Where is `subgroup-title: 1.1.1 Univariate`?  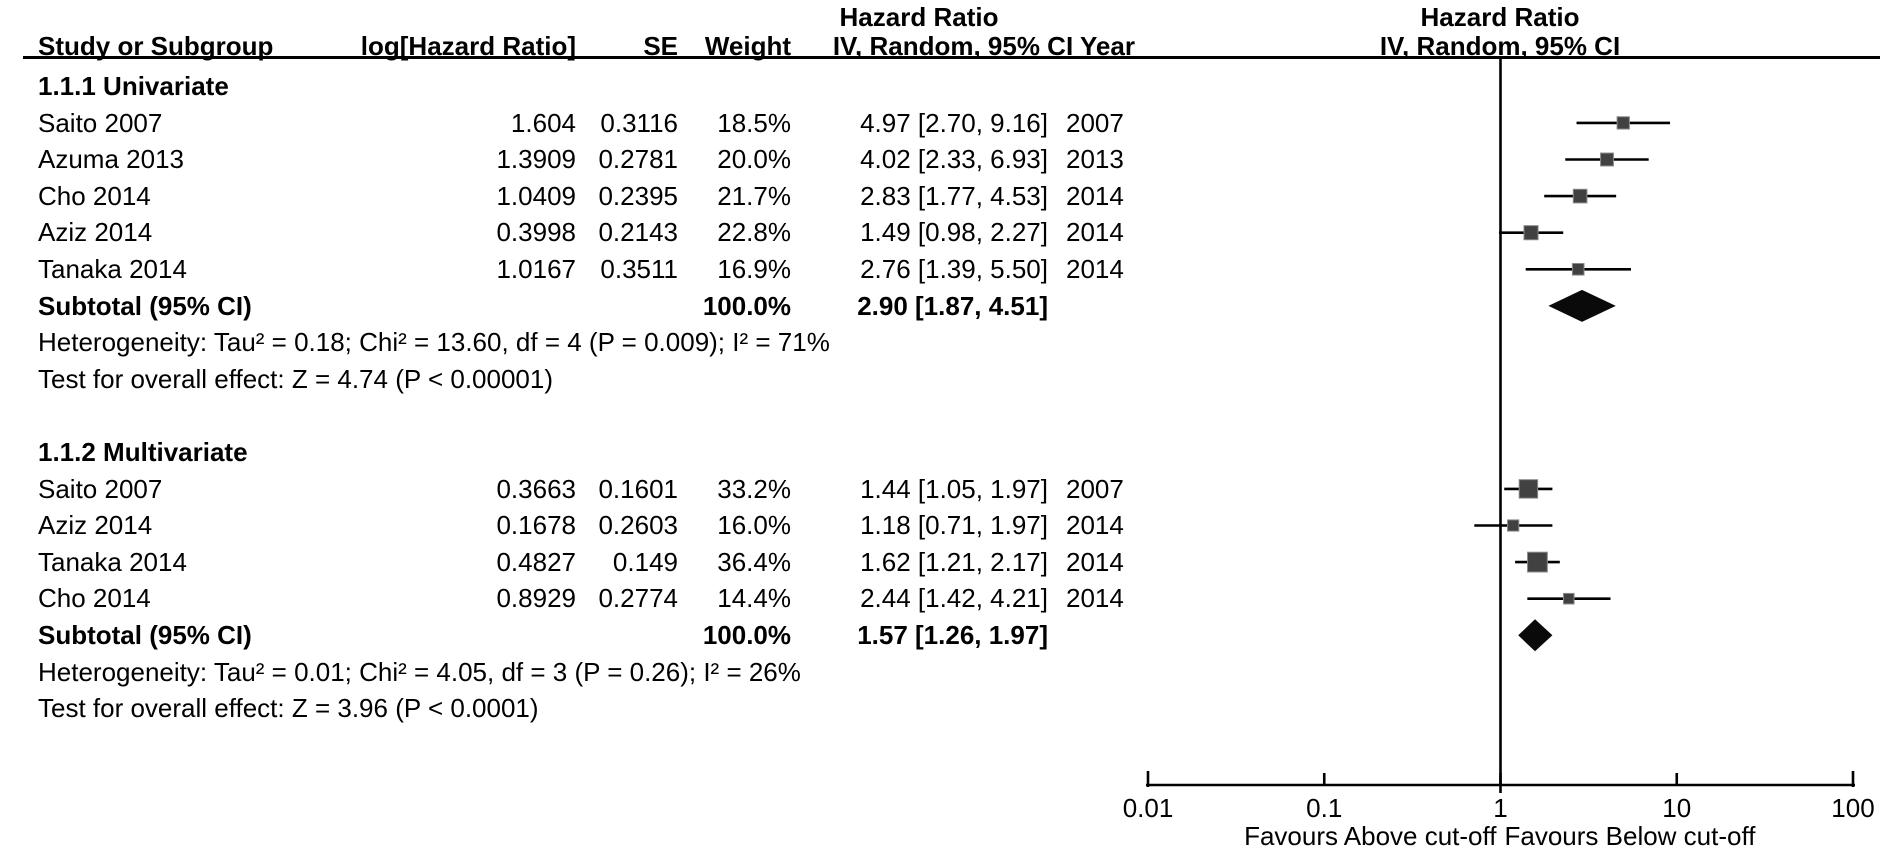 subgroup-title: 1.1.1 Univariate is located at coordinates (133, 86).